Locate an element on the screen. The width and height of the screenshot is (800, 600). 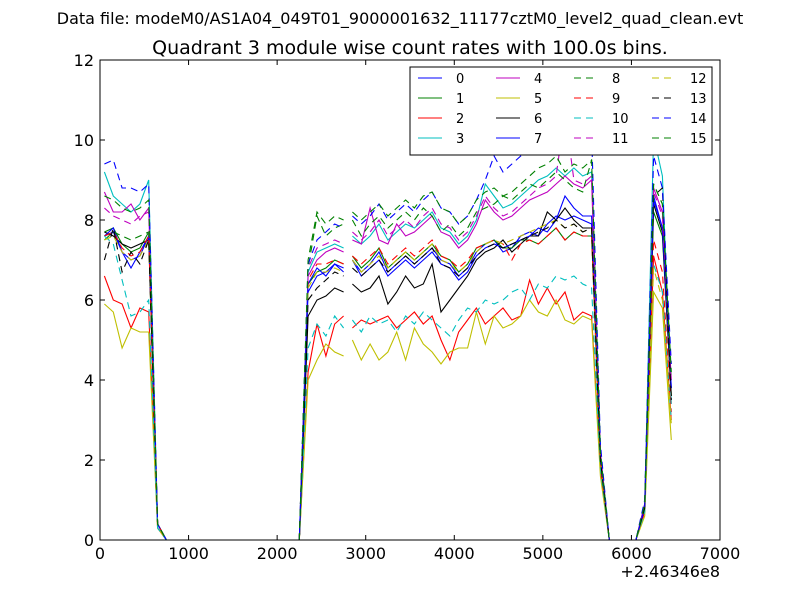
legend-label-9: 9 is located at coordinates (616, 99).